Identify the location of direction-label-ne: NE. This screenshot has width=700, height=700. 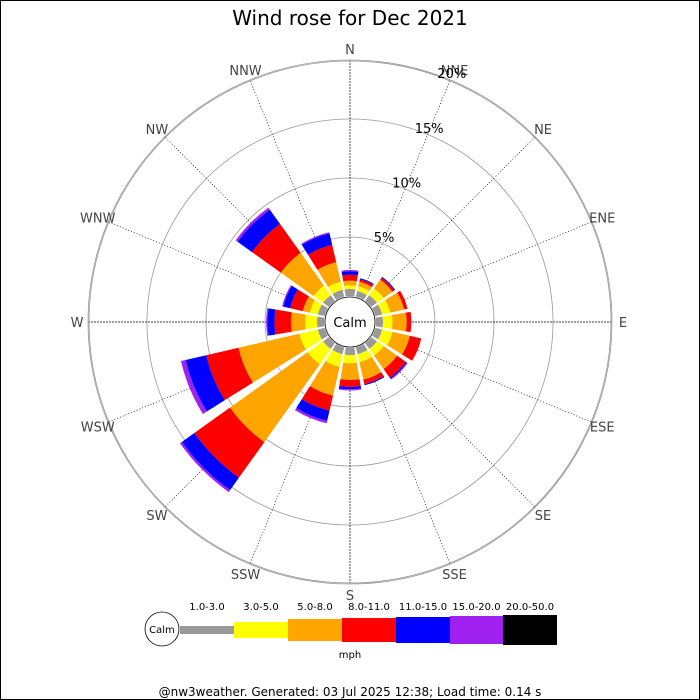
(543, 130).